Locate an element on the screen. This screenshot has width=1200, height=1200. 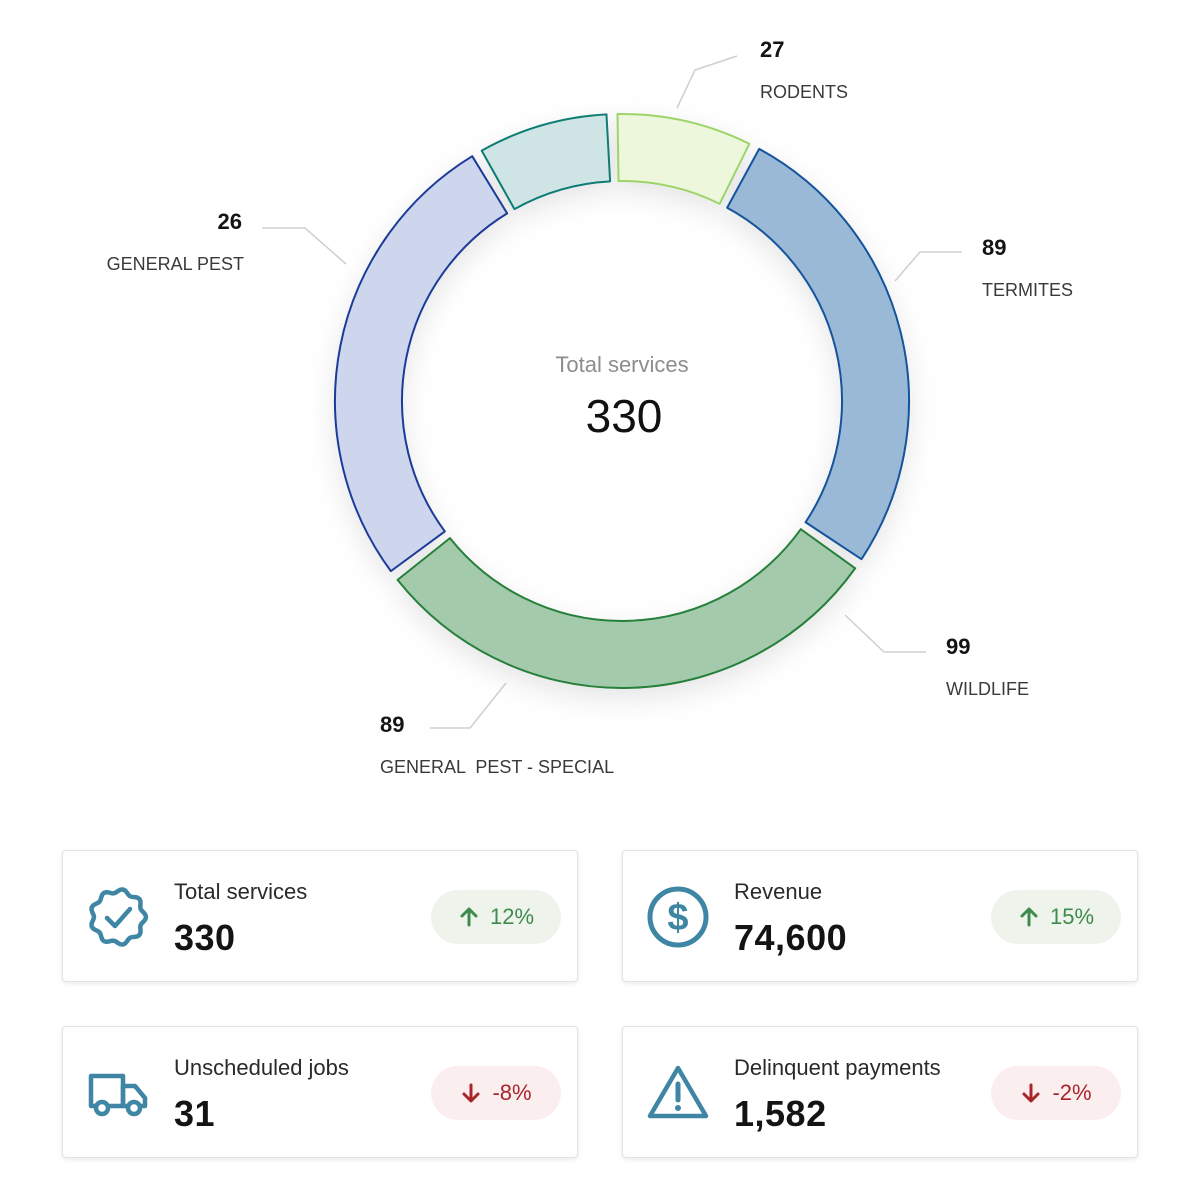
center-label: Total services is located at coordinates (621, 364).